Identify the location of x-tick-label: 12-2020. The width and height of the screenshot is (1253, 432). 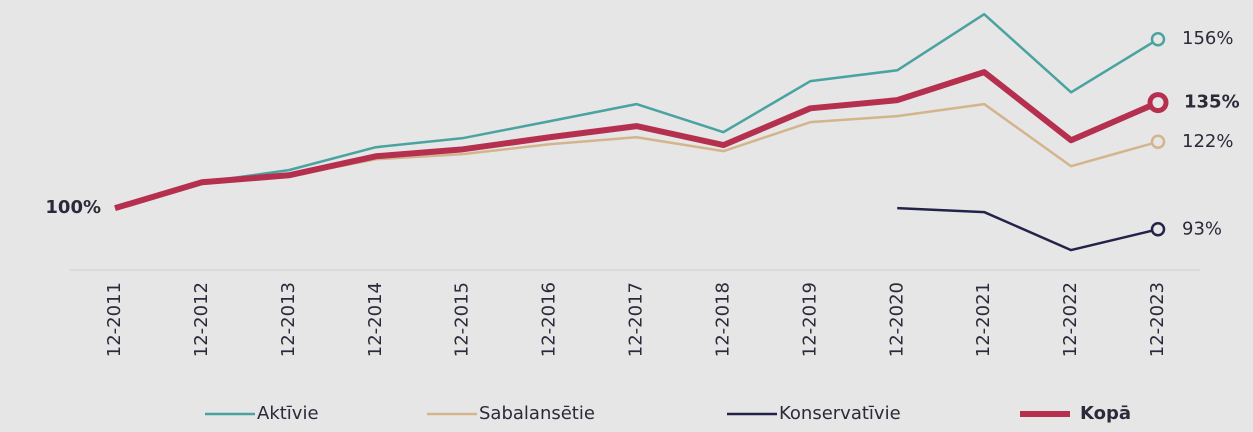
(896, 319).